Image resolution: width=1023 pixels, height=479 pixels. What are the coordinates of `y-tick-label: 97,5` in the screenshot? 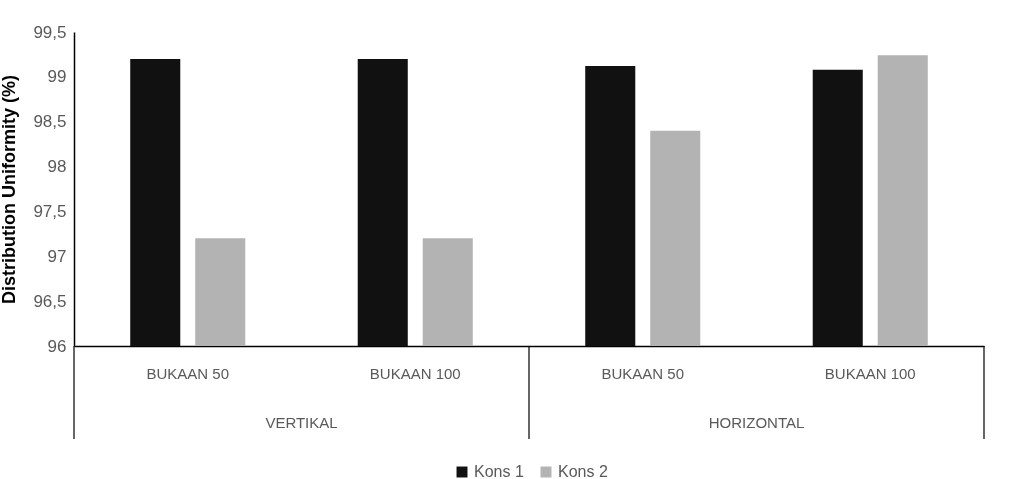 It's located at (50, 211).